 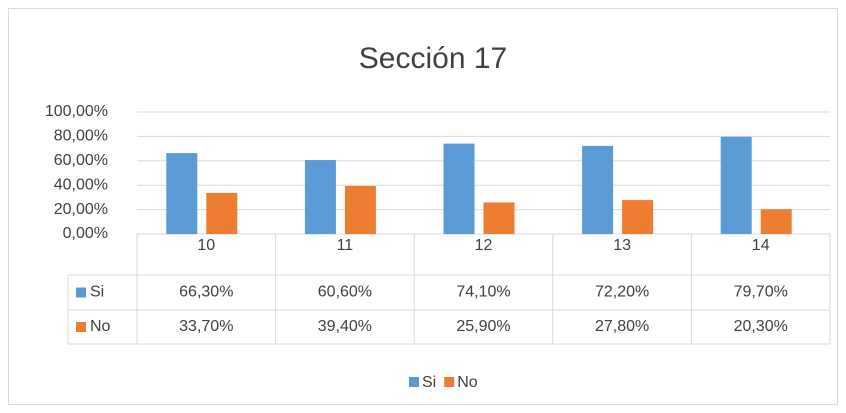 What do you see at coordinates (206, 326) in the screenshot?
I see `table-value: 33,70%` at bounding box center [206, 326].